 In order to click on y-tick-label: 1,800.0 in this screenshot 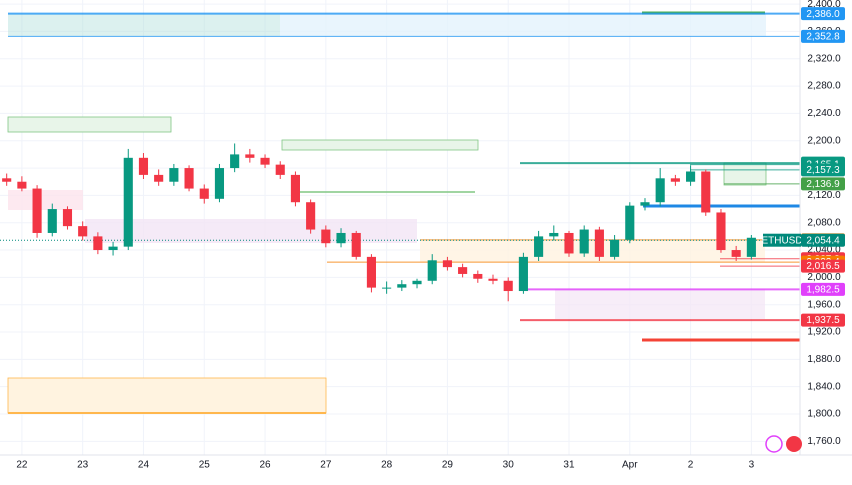, I will do `click(824, 414)`.